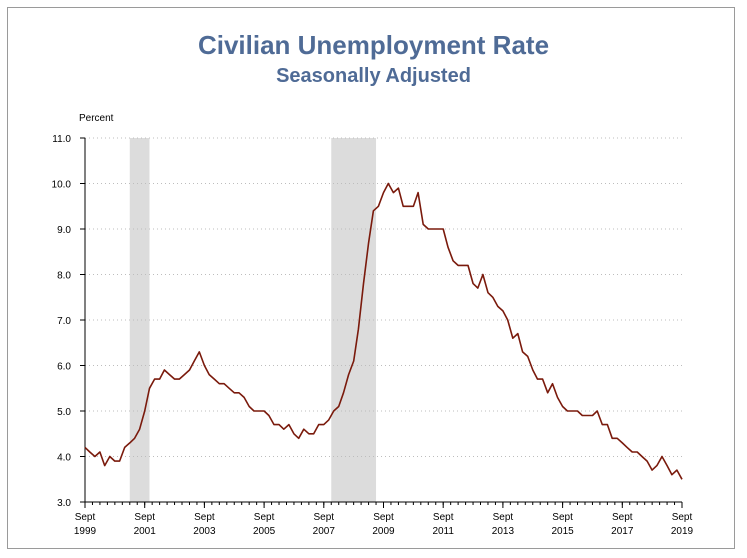 This screenshot has width=747, height=558. What do you see at coordinates (204, 531) in the screenshot?
I see `x-tick-label-year: 2003` at bounding box center [204, 531].